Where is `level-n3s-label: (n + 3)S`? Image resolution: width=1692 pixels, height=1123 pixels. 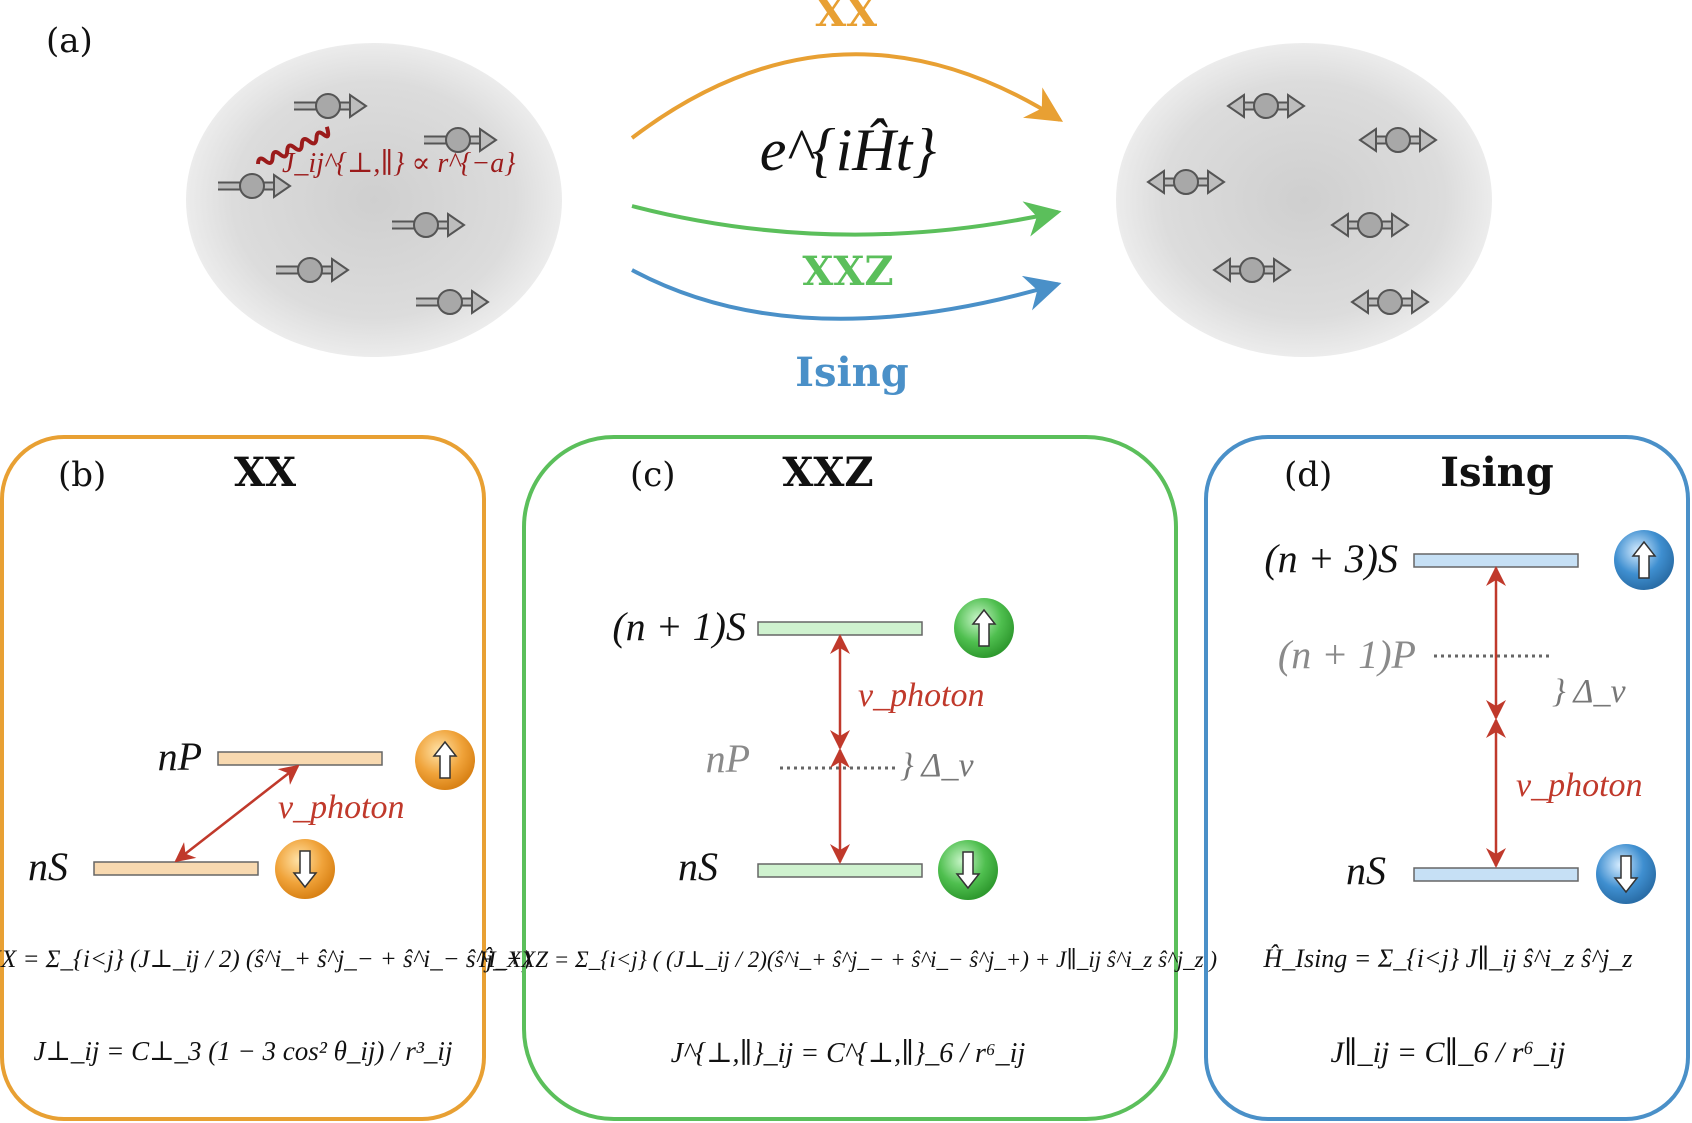 level-n3s-label: (n + 3)S is located at coordinates (1331, 558).